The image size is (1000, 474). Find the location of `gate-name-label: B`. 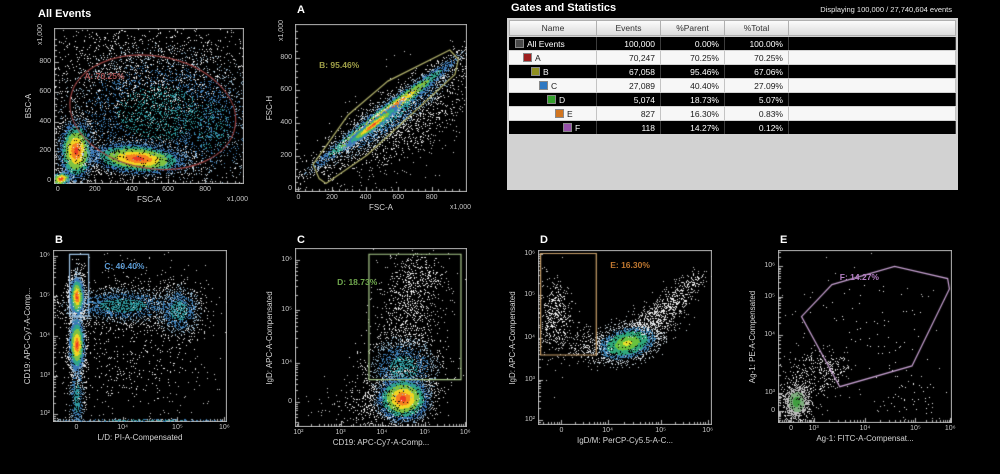

gate-name-label: B is located at coordinates (546, 71).